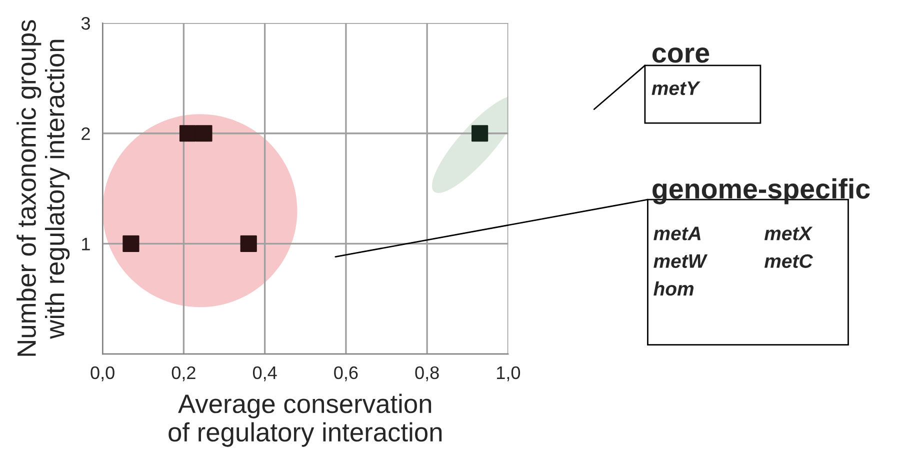 The height and width of the screenshot is (461, 924). What do you see at coordinates (43, 188) in the screenshot?
I see `y-axis-title: Number of taxonomic groups with regulatory interaction` at bounding box center [43, 188].